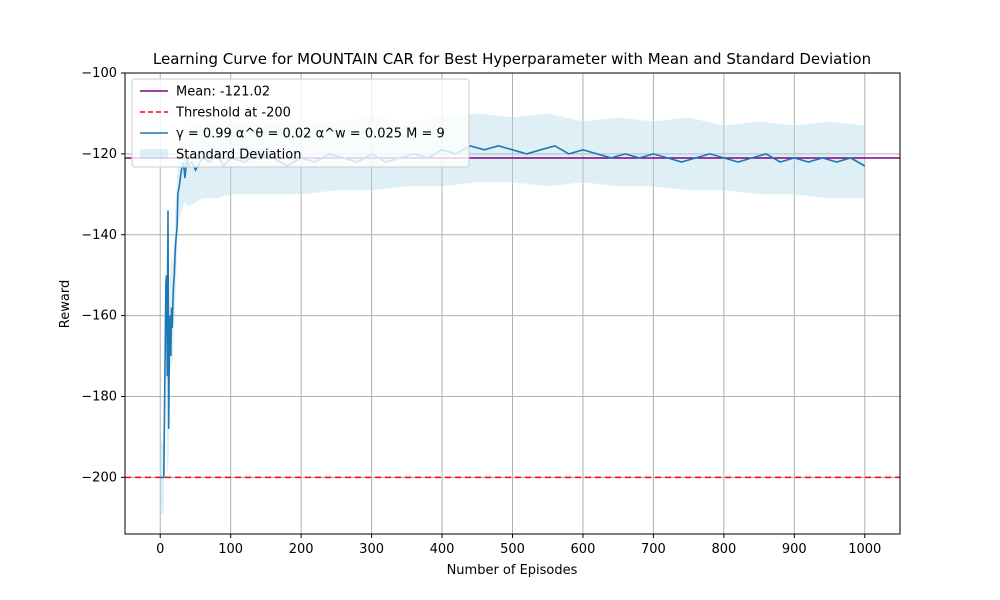  What do you see at coordinates (233, 113) in the screenshot?
I see `legend-label: Threshold at -200` at bounding box center [233, 113].